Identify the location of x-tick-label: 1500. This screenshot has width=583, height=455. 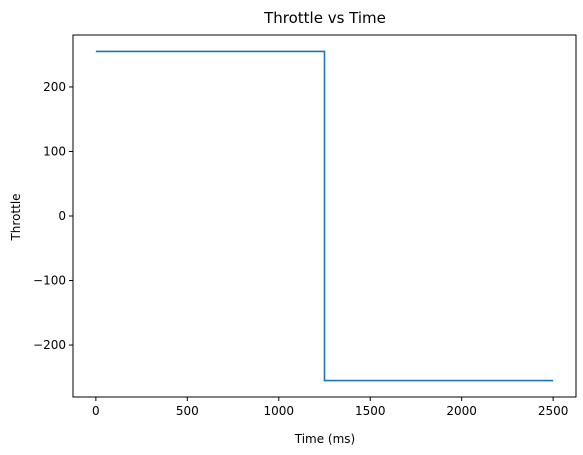
(370, 411).